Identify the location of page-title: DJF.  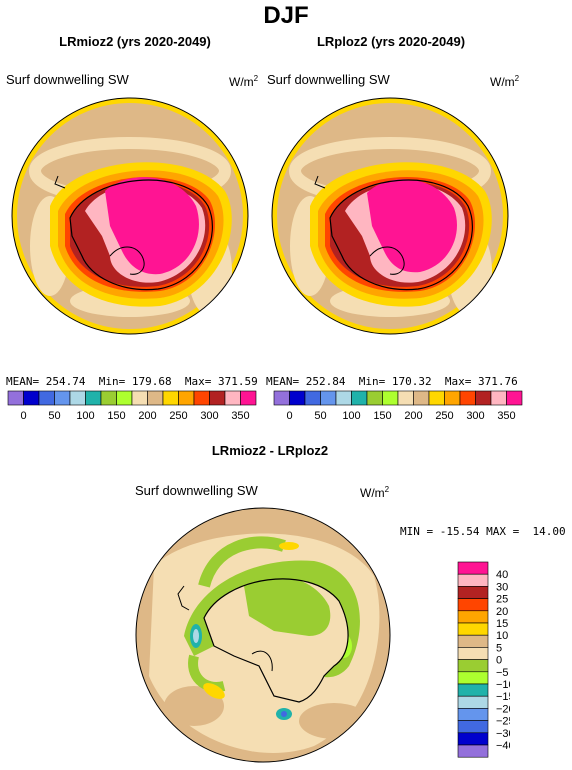
(286, 15).